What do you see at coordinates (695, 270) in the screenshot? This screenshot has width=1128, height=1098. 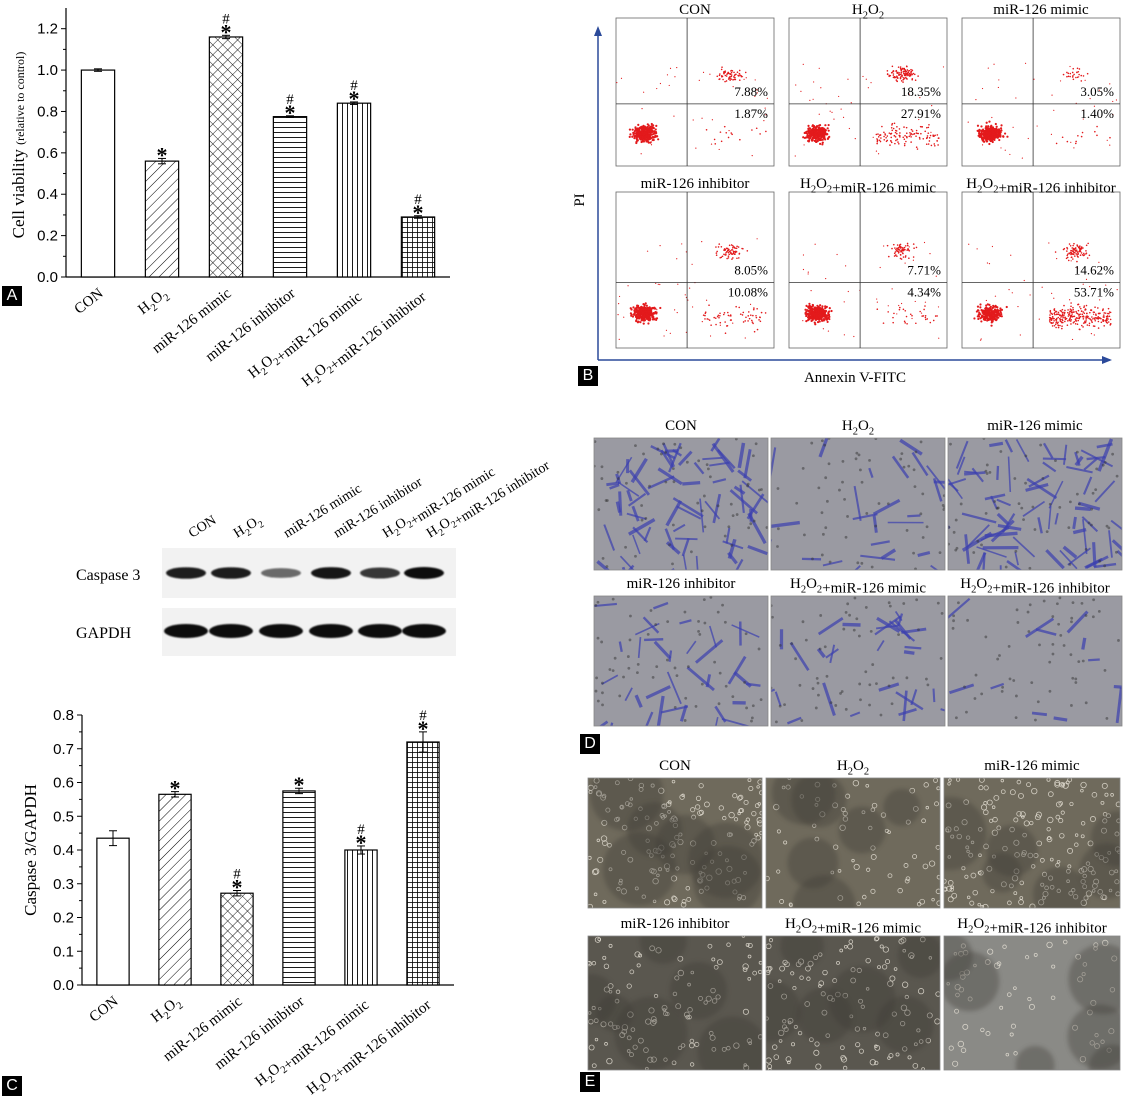 I see `plot-frame` at bounding box center [695, 270].